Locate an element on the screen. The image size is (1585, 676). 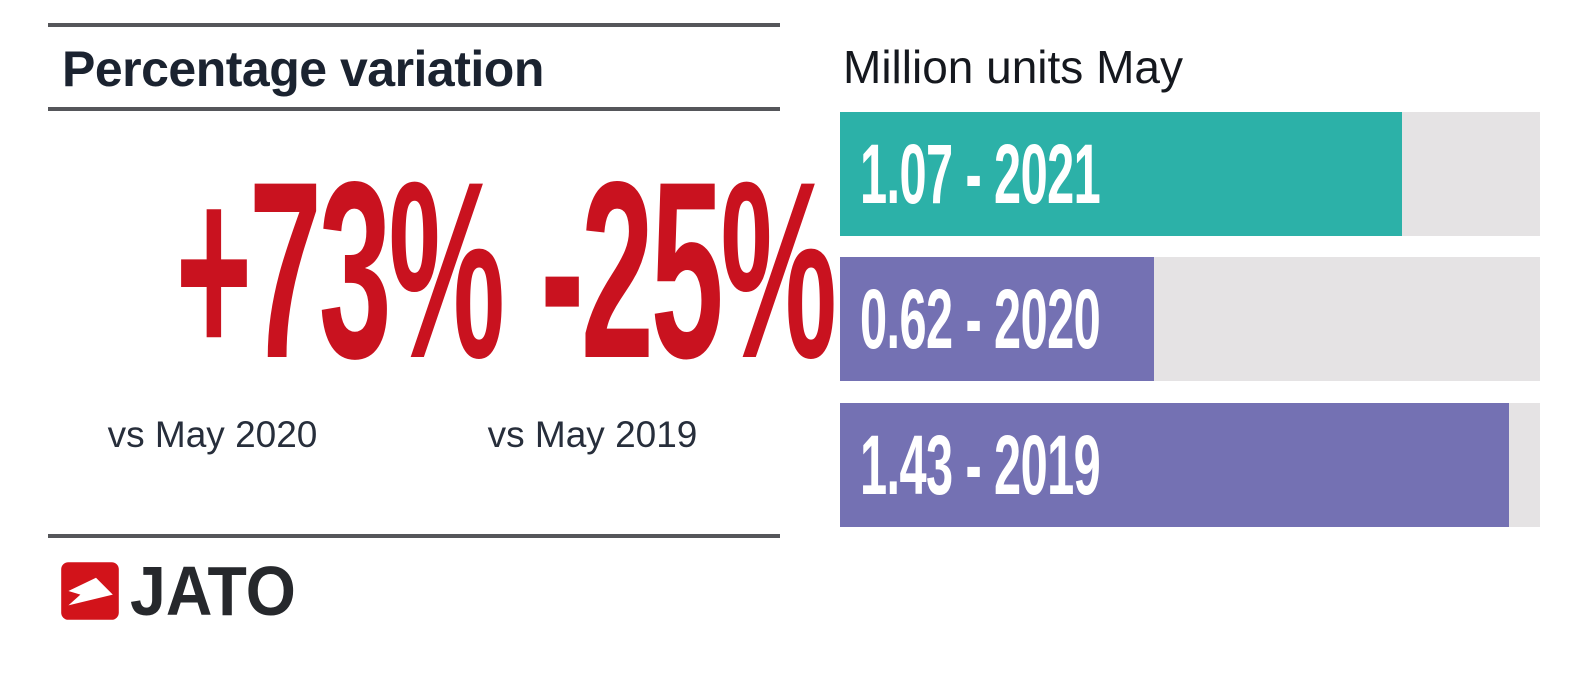
divider-bottom is located at coordinates (414, 536).